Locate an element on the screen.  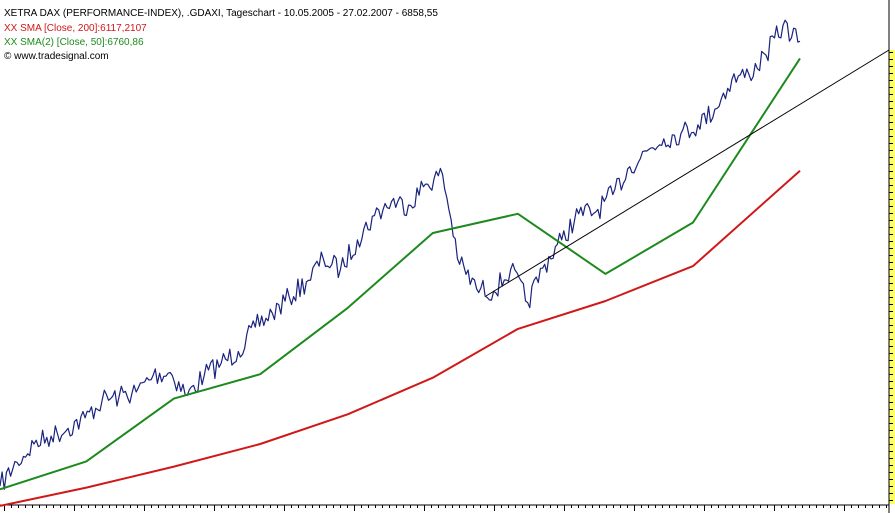
legend-sma200: XX SMA [Close, 200]:6117,2107 is located at coordinates (75, 28).